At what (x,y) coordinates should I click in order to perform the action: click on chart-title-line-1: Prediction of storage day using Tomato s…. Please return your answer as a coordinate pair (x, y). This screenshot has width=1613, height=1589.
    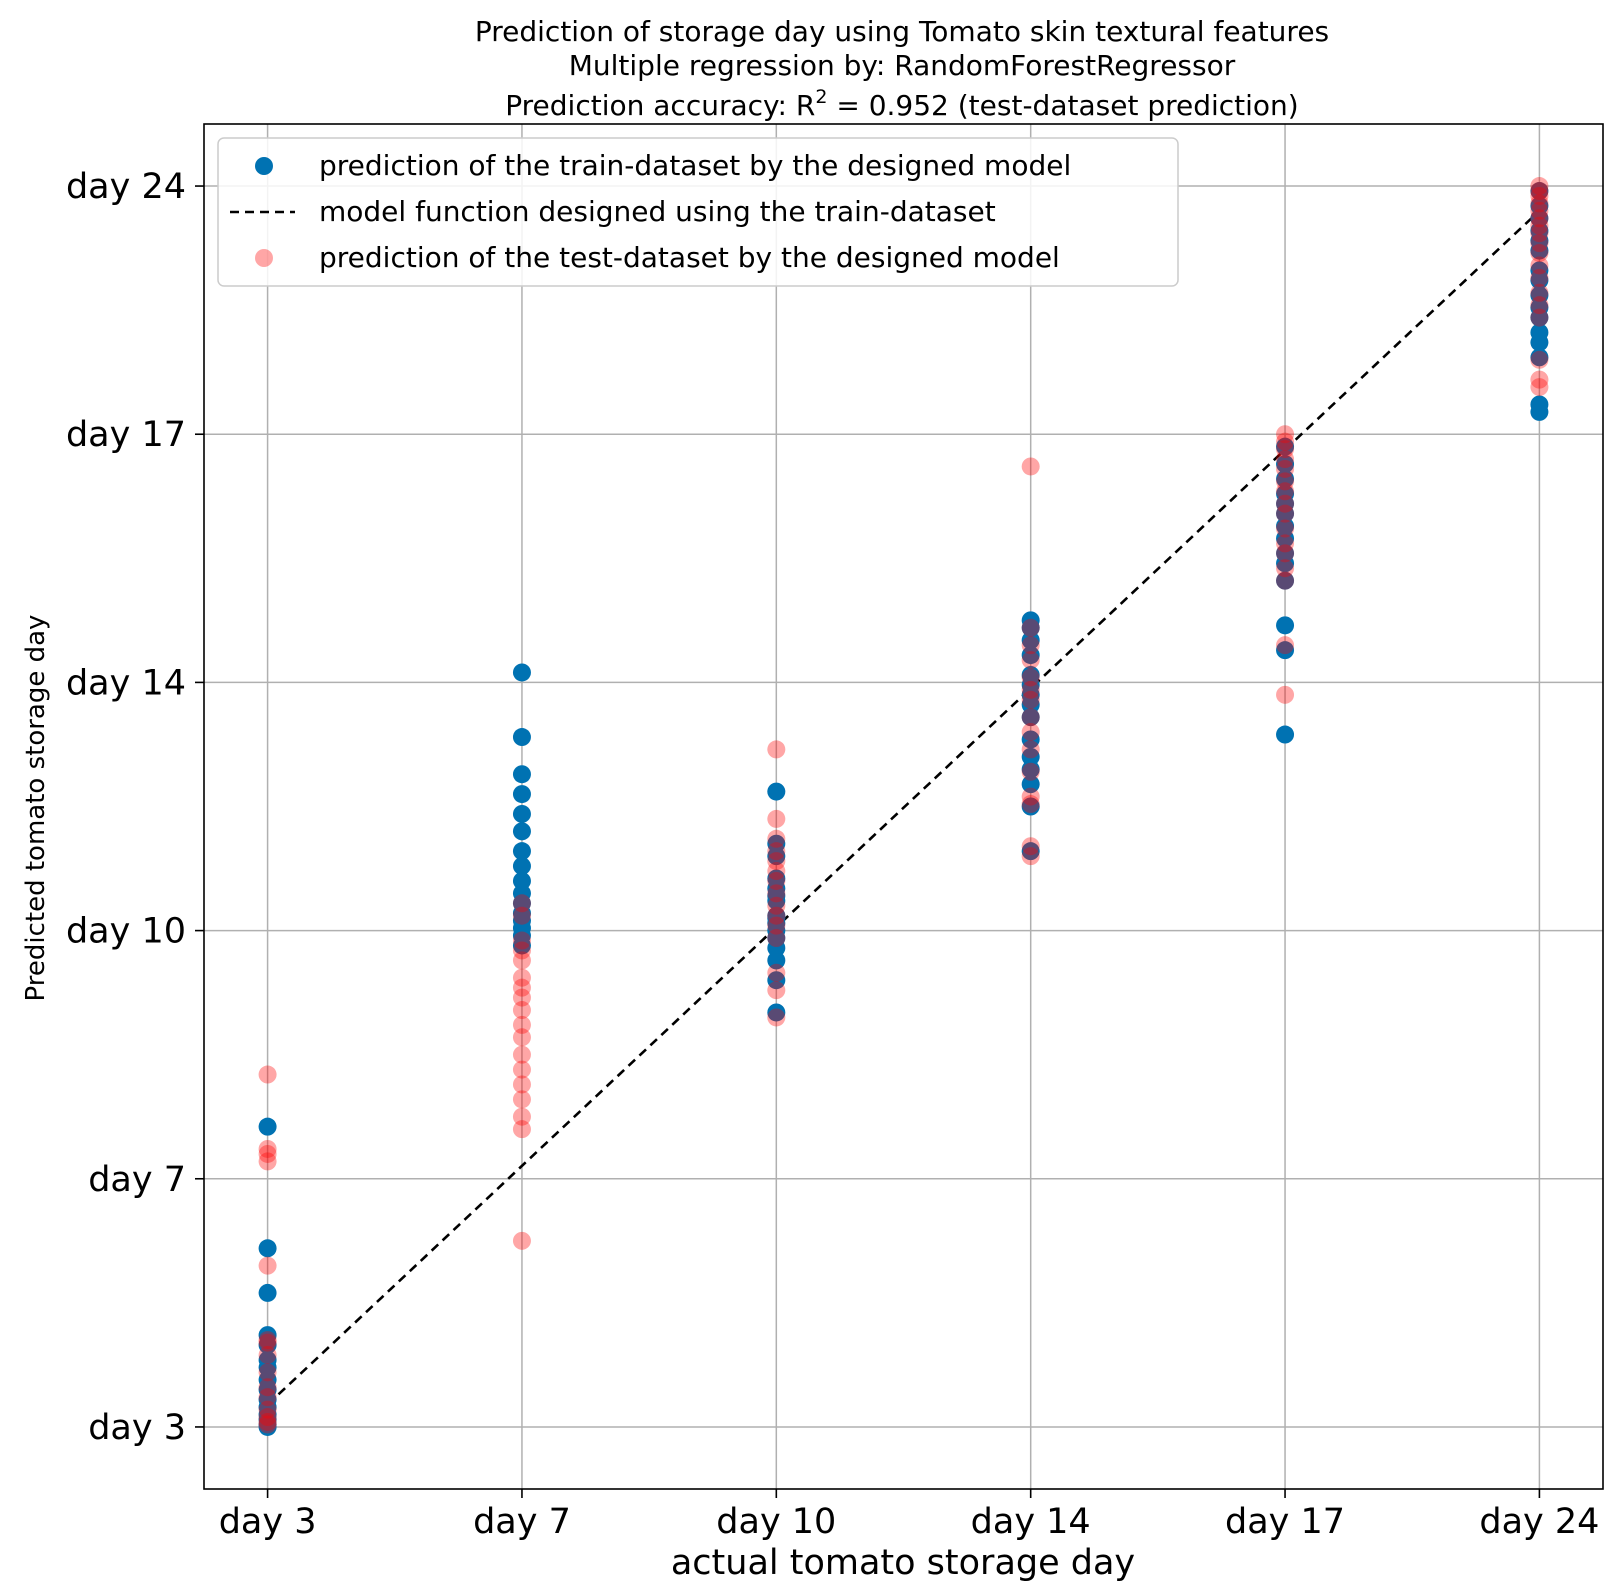
    Looking at the image, I should click on (902, 31).